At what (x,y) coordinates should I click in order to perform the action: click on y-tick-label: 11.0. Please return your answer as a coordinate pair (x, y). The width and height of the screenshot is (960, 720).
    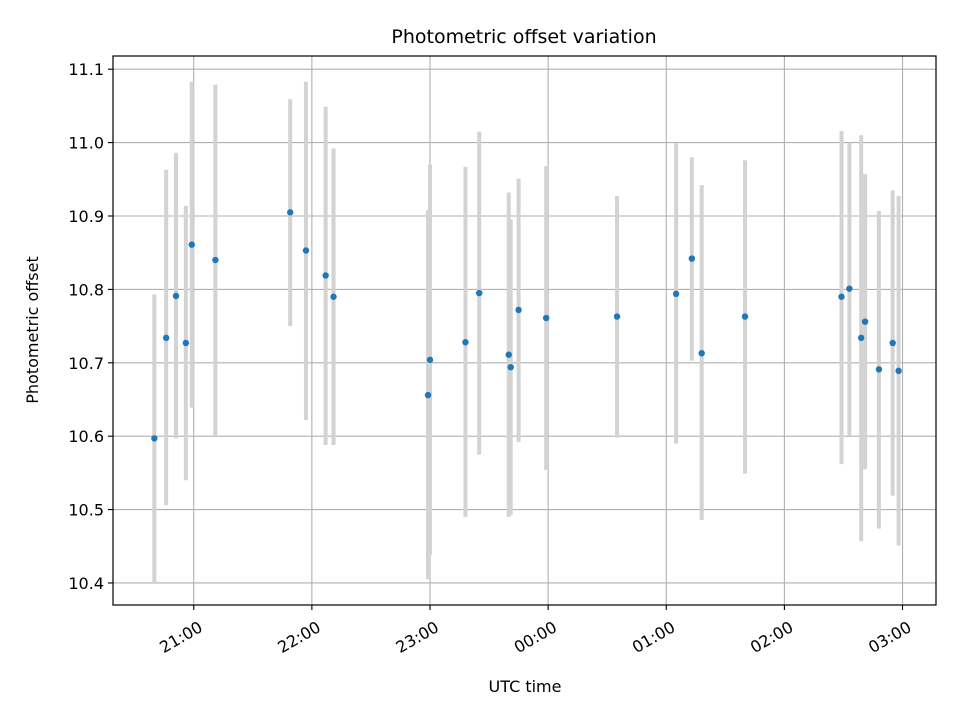
    Looking at the image, I should click on (86, 143).